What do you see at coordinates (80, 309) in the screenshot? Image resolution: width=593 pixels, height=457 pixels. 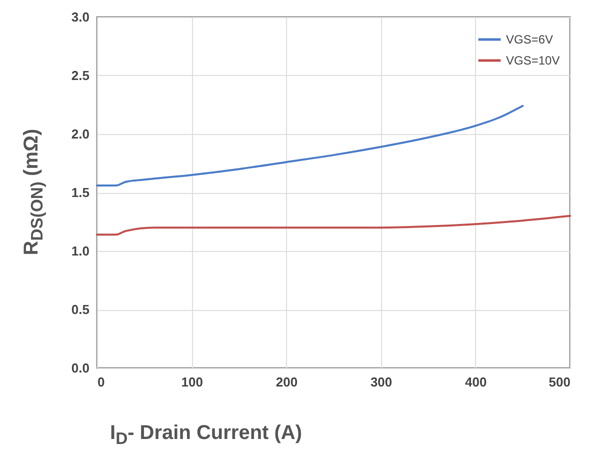 I see `y-tick-label: 0.5` at bounding box center [80, 309].